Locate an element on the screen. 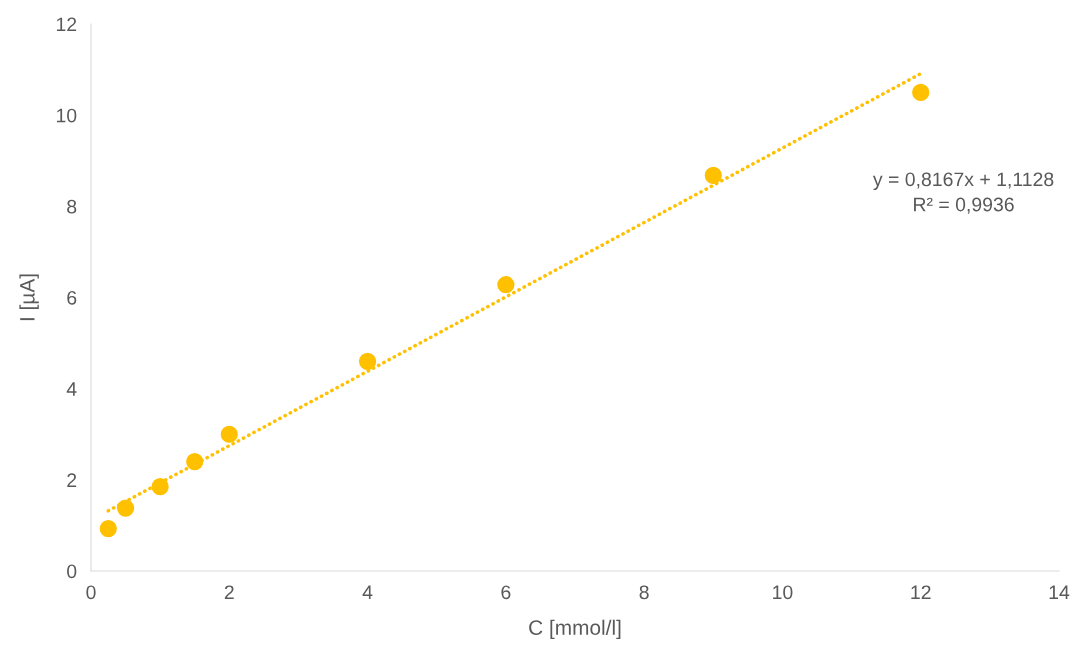 The image size is (1077, 657). x-tick-label: 2 is located at coordinates (229, 592).